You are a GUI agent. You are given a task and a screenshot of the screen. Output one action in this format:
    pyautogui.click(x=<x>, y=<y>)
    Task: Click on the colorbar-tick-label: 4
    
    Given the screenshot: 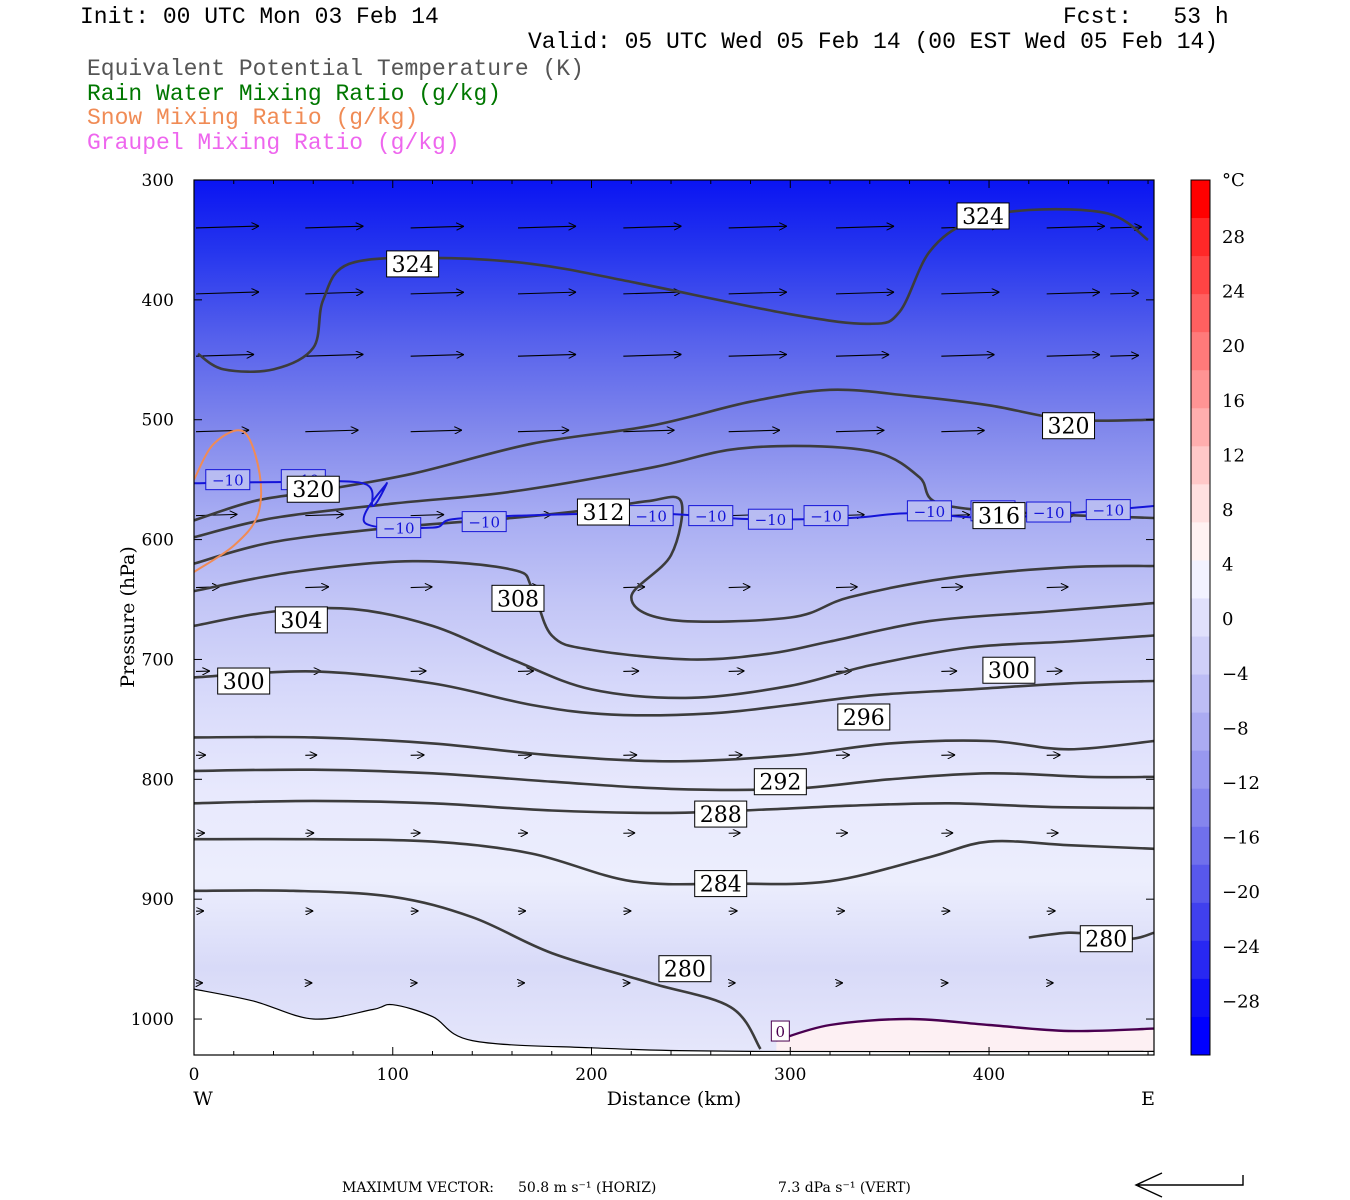 What is the action you would take?
    pyautogui.click(x=1227, y=565)
    